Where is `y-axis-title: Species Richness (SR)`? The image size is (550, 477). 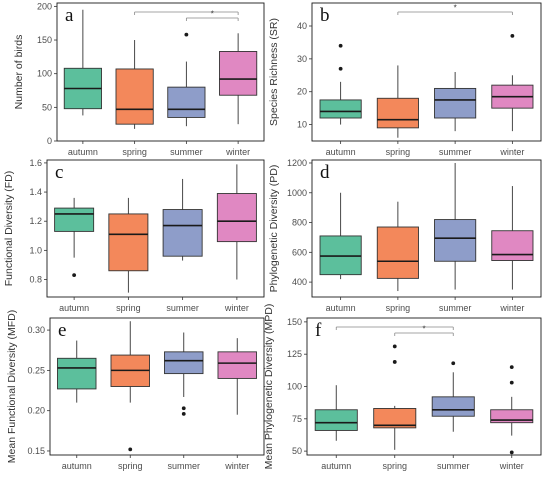 y-axis-title: Species Richness (SR) is located at coordinates (274, 72).